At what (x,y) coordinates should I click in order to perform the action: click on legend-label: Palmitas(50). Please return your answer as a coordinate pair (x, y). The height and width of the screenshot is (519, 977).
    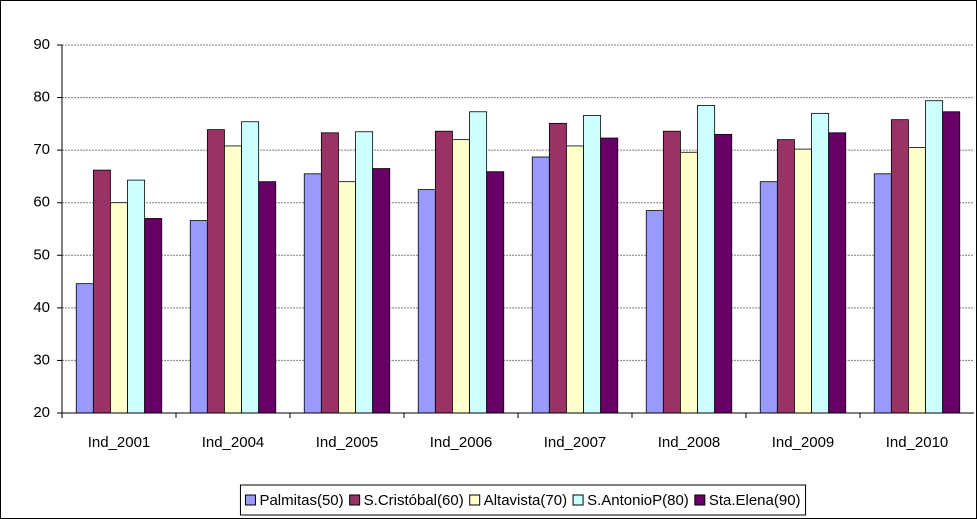
    Looking at the image, I should click on (301, 500).